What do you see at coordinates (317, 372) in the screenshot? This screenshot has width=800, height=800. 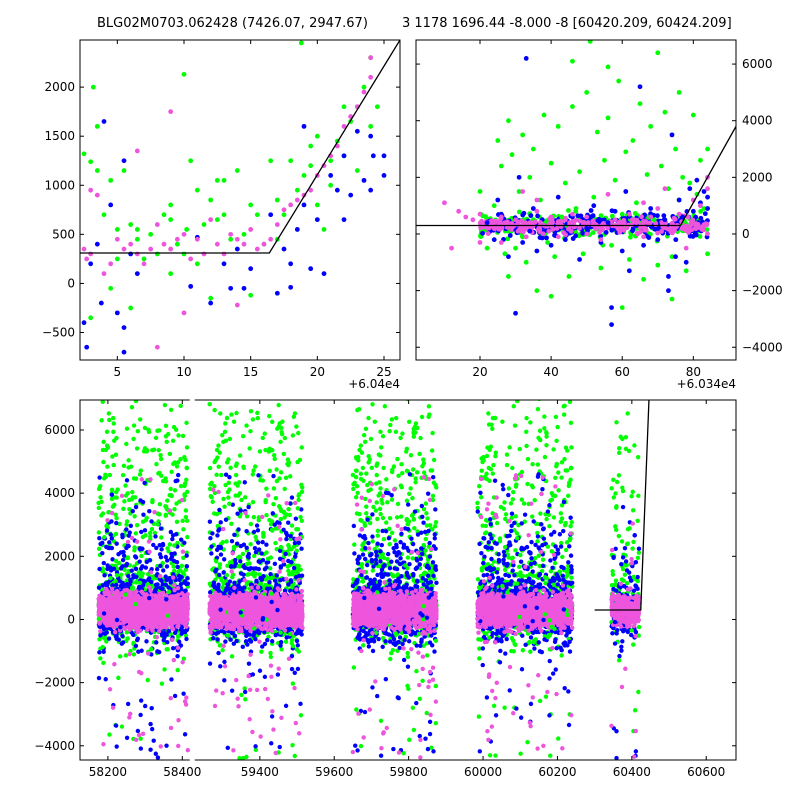 I see `x-tick-label: 20` at bounding box center [317, 372].